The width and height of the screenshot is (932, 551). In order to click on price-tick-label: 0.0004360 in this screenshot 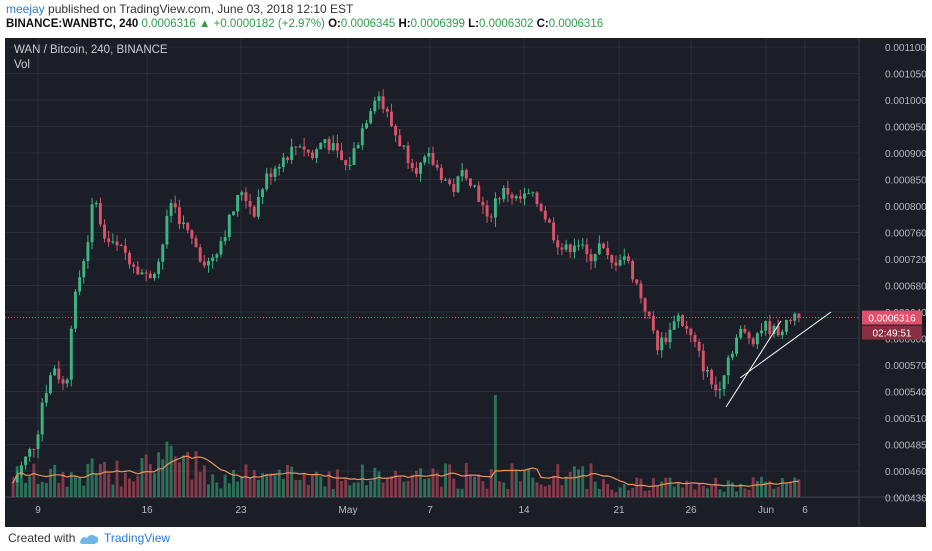, I will do `click(905, 499)`.